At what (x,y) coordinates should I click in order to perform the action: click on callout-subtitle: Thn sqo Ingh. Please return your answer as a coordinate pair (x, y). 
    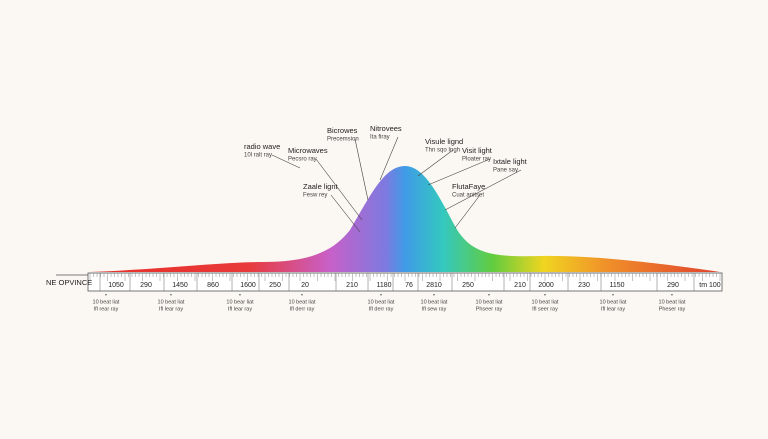
    Looking at the image, I should click on (442, 151).